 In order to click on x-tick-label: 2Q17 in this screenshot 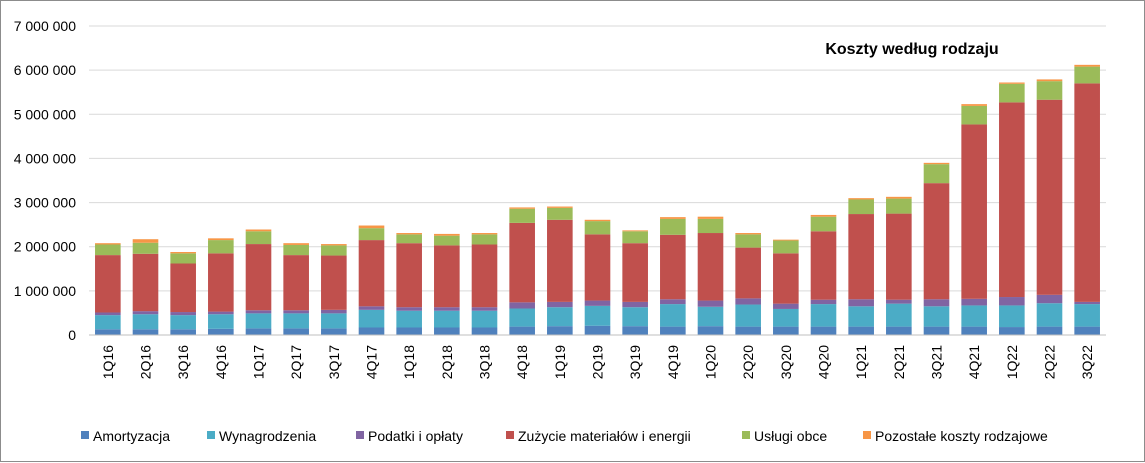, I will do `click(296, 362)`.